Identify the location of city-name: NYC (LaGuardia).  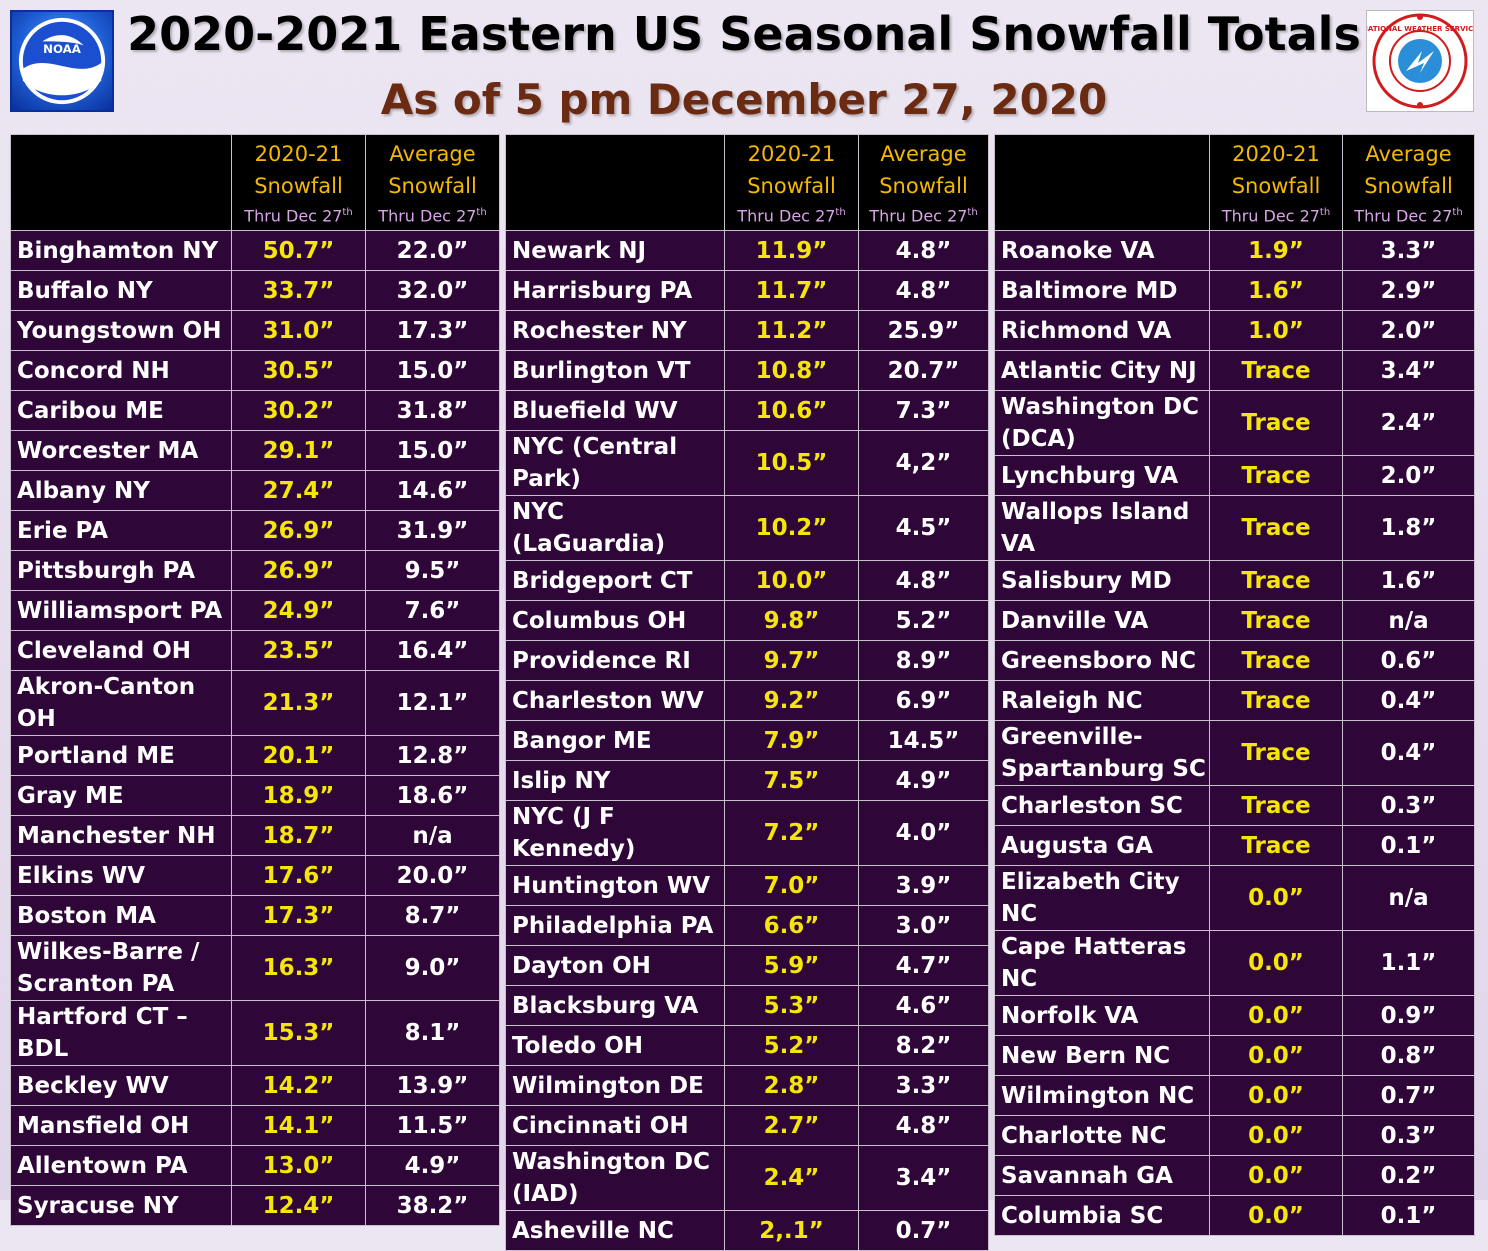
(615, 528).